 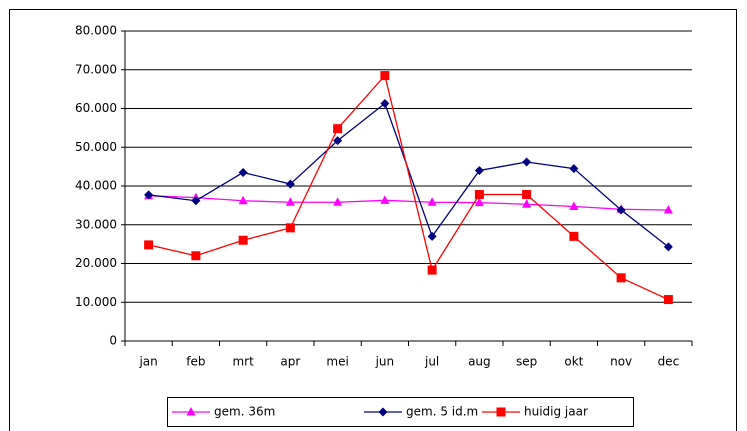 I want to click on legend-label: gem. 36m, so click(x=244, y=412).